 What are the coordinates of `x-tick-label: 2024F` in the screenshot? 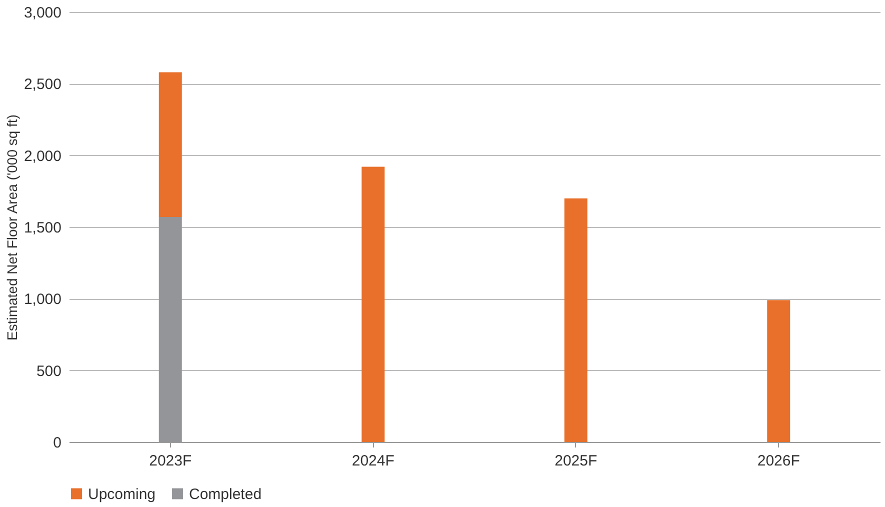 It's located at (373, 461).